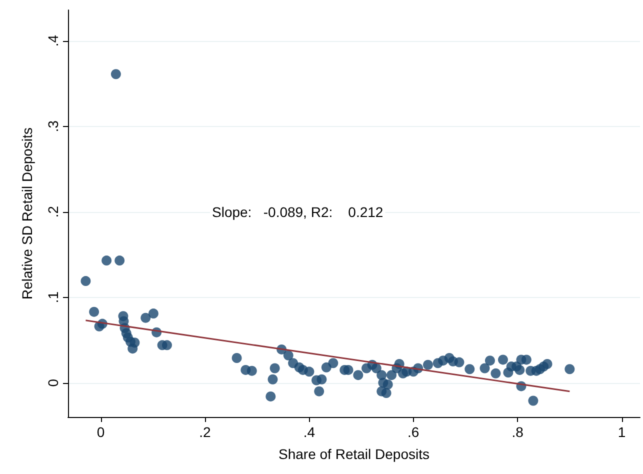 The width and height of the screenshot is (643, 474). What do you see at coordinates (205, 432) in the screenshot?
I see `x-tick-label: .2` at bounding box center [205, 432].